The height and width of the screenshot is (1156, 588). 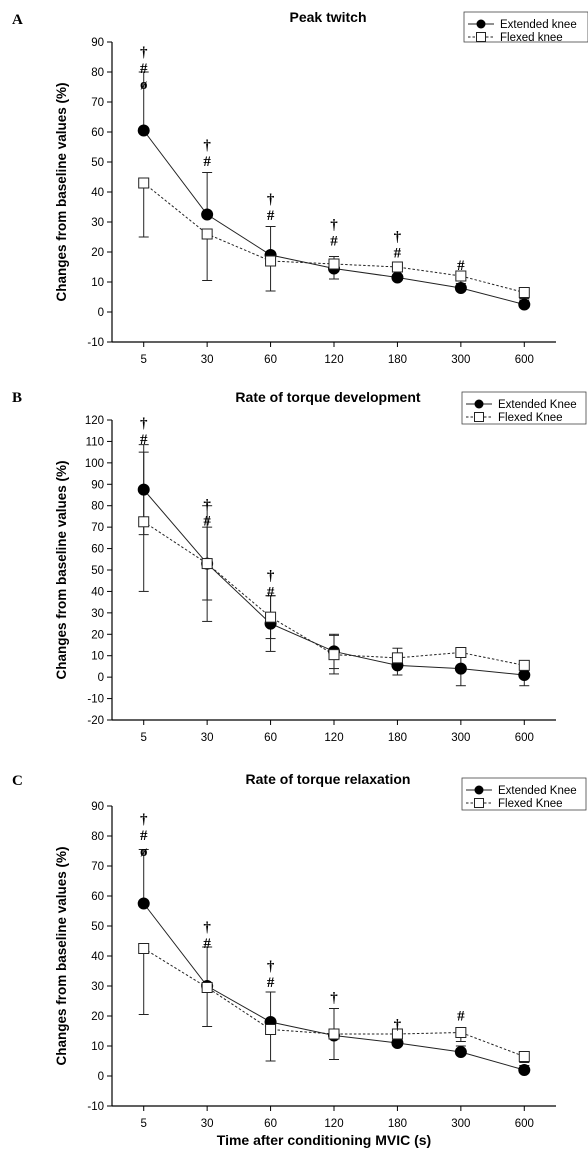 I want to click on panel-letter: B, so click(x=17, y=398).